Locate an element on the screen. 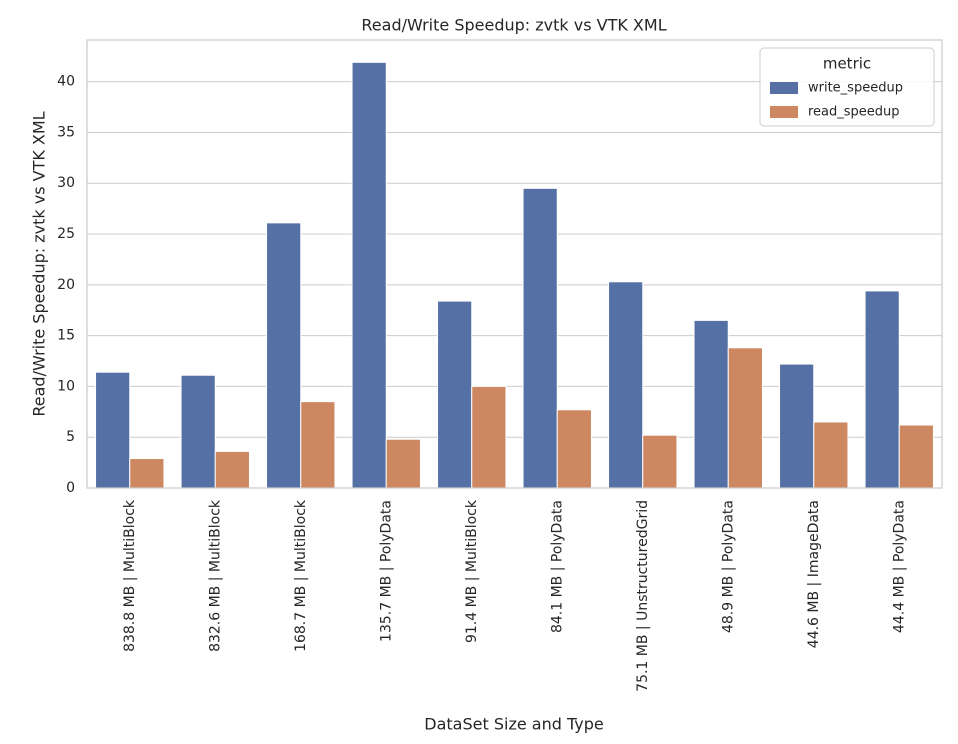 This screenshot has height=744, width=958. y-tick-label: 35 is located at coordinates (66, 132).